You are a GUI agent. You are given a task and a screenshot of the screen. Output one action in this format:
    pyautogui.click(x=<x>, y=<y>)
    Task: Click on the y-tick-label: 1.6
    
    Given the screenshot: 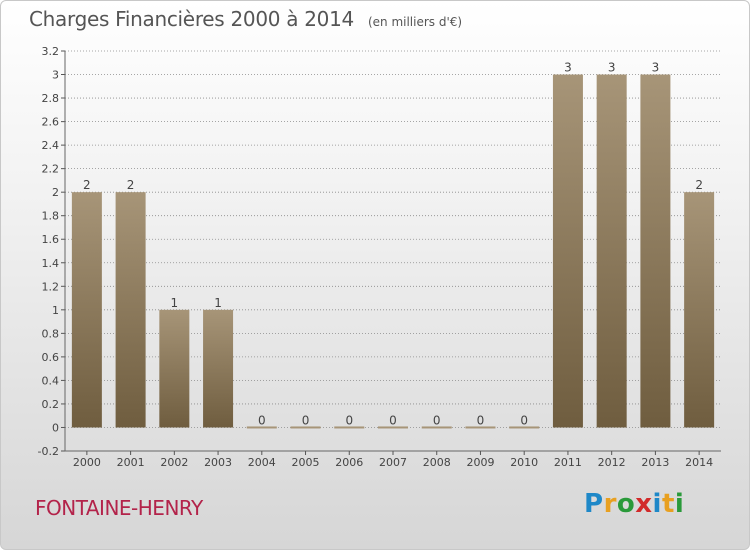 What is the action you would take?
    pyautogui.click(x=51, y=239)
    